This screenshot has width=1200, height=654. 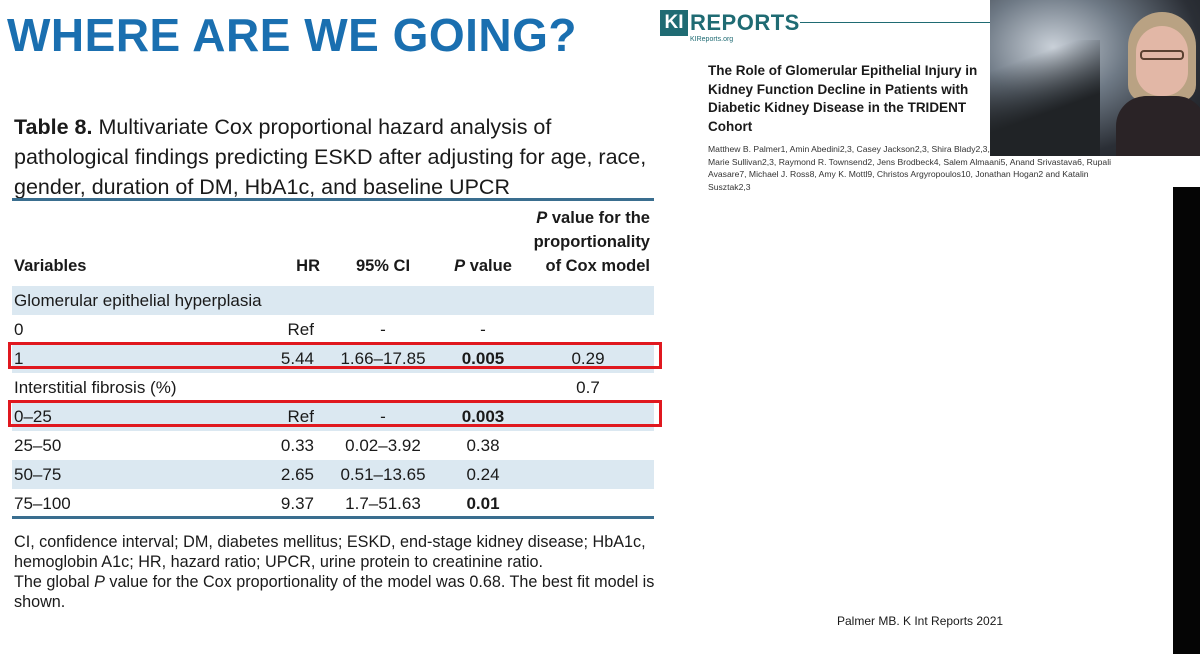 I want to click on cell-p-value, so click(x=484, y=387).